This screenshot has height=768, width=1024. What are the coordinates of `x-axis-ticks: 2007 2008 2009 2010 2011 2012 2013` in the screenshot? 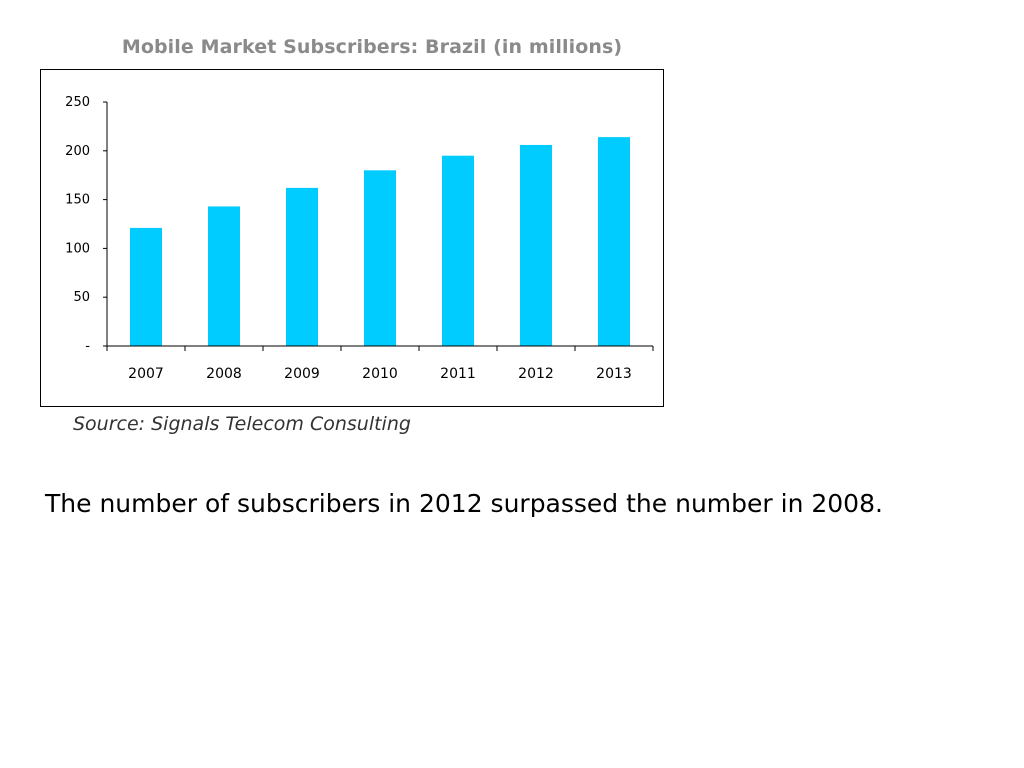 It's located at (380, 364).